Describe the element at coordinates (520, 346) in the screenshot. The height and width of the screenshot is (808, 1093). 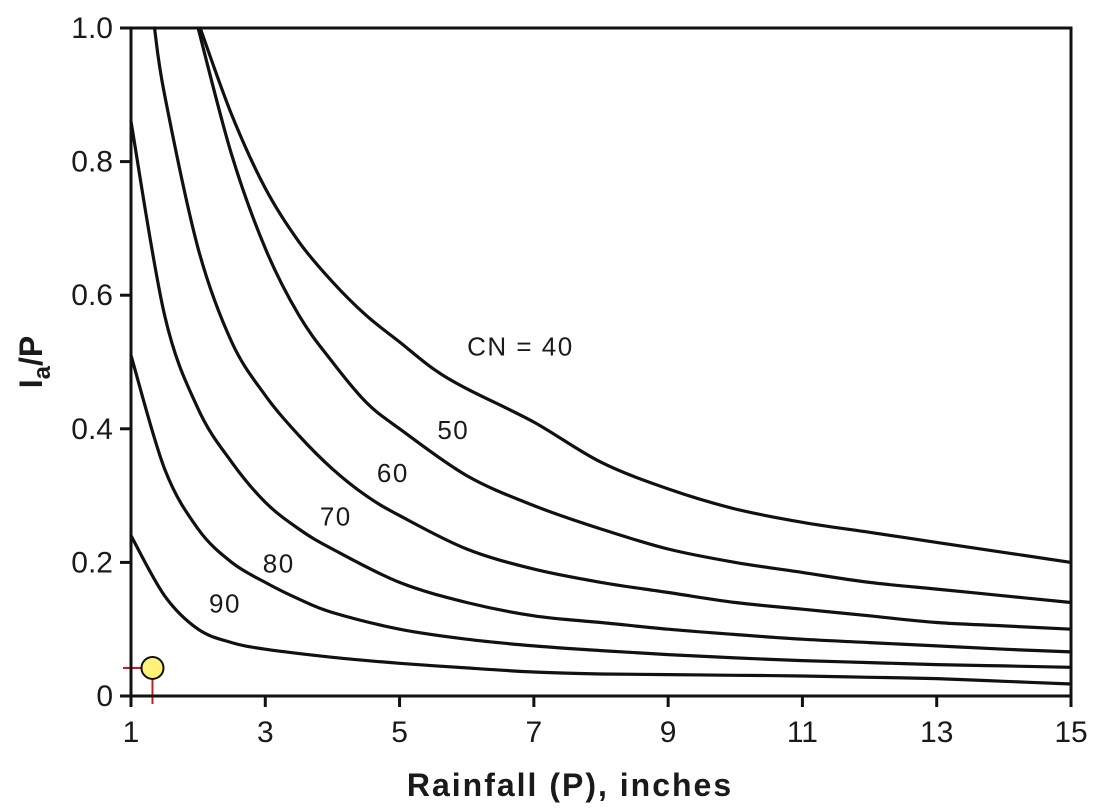
I see `curve-label: CN = 40` at that location.